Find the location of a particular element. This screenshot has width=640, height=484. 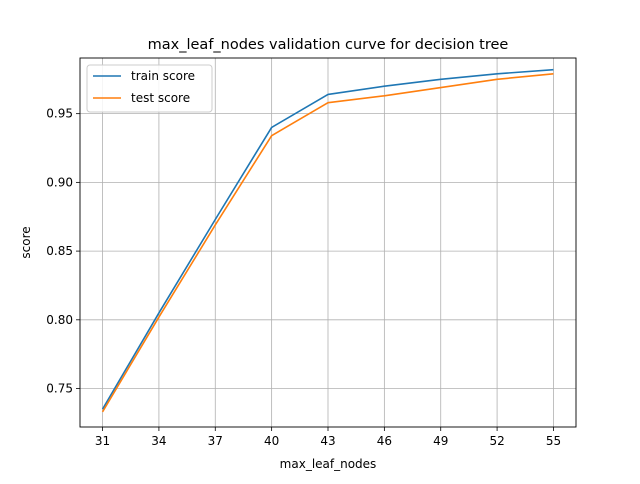

x-tick-label: 34 is located at coordinates (158, 441).